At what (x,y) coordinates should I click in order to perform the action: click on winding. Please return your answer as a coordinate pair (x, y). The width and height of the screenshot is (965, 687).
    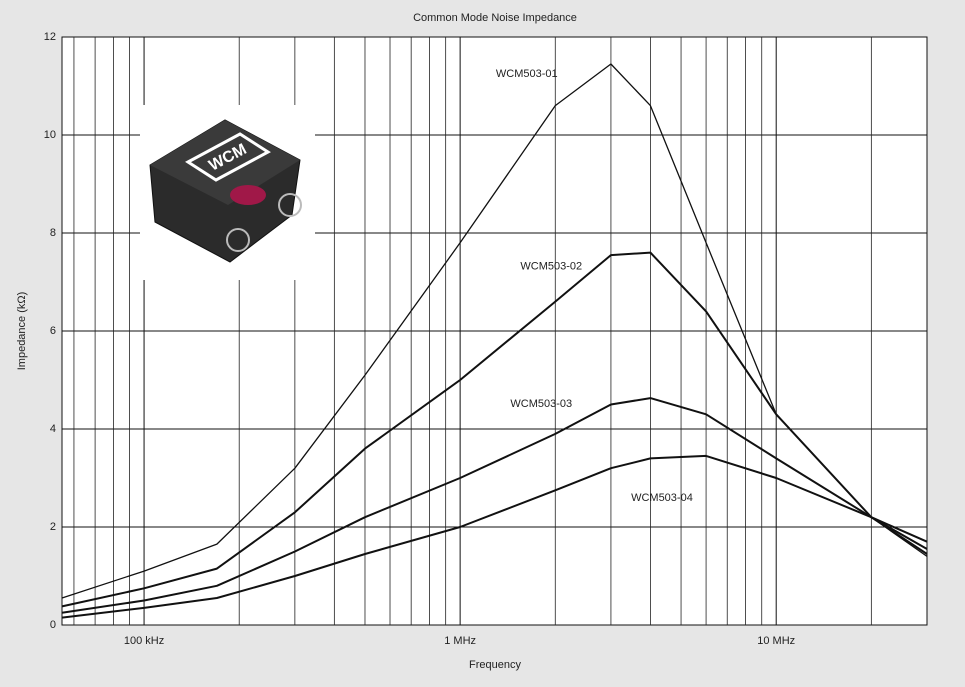
    Looking at the image, I should click on (248, 195).